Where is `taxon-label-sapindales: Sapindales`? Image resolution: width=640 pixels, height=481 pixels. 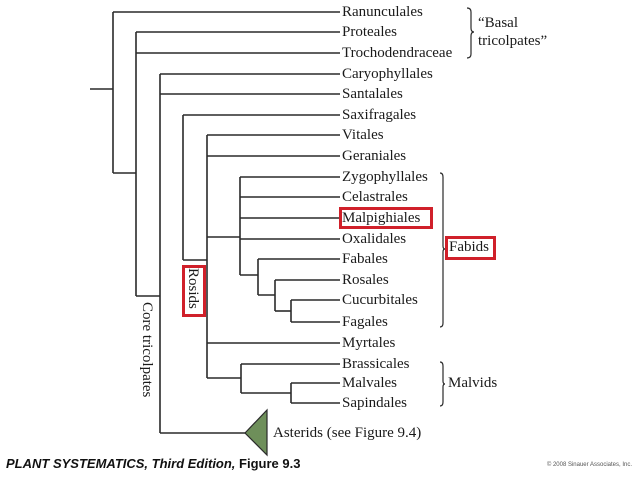 taxon-label-sapindales: Sapindales is located at coordinates (374, 403).